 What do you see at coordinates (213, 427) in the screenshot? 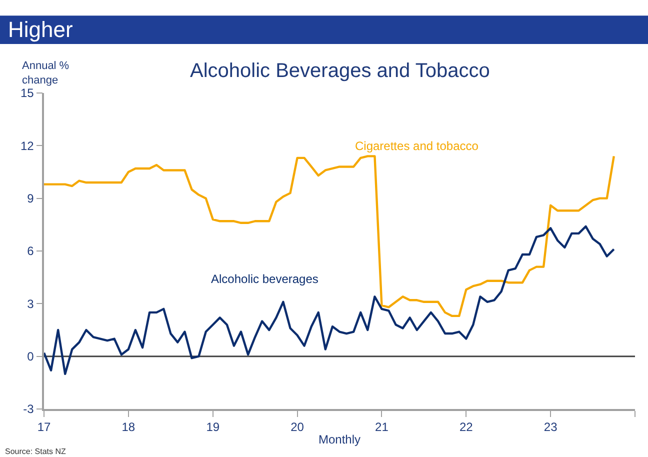
I see `x-tick-label: 19` at bounding box center [213, 427].